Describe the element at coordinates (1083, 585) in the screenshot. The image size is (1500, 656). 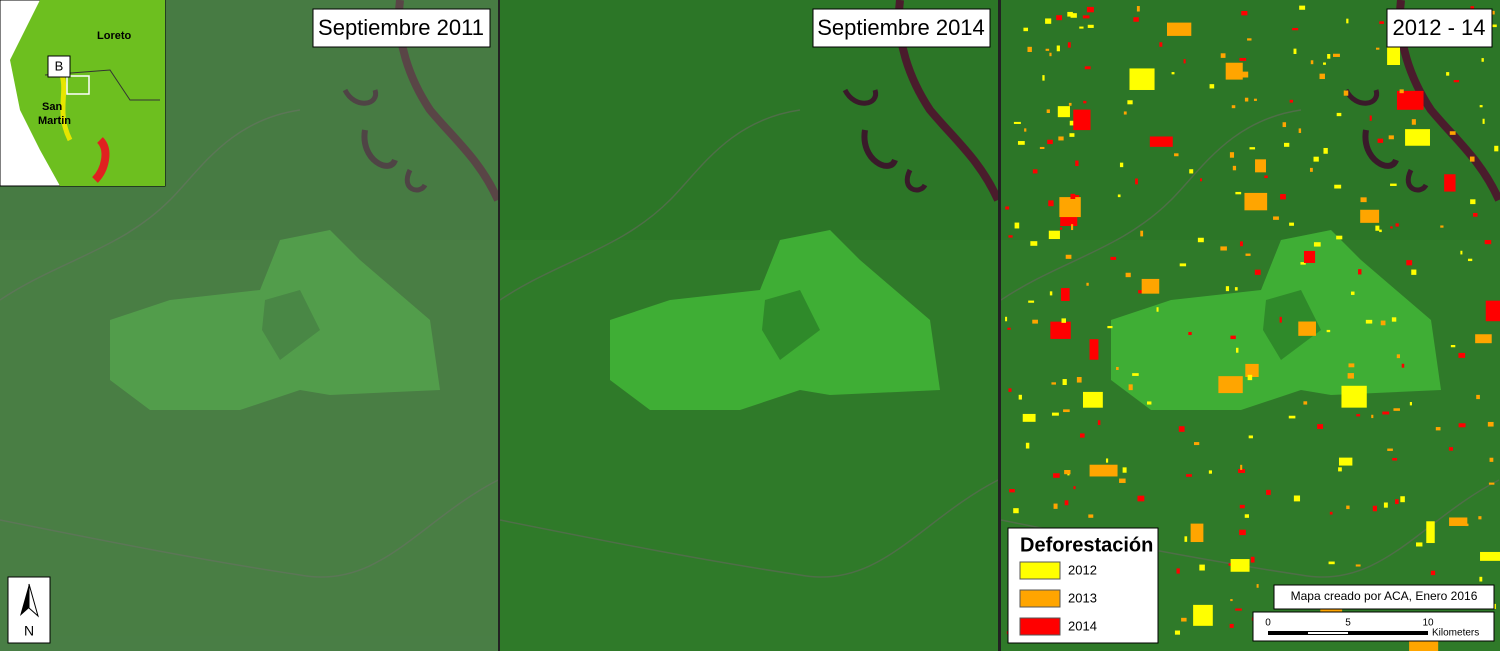
I see `legend: Deforestación 2012 2013 2014` at that location.